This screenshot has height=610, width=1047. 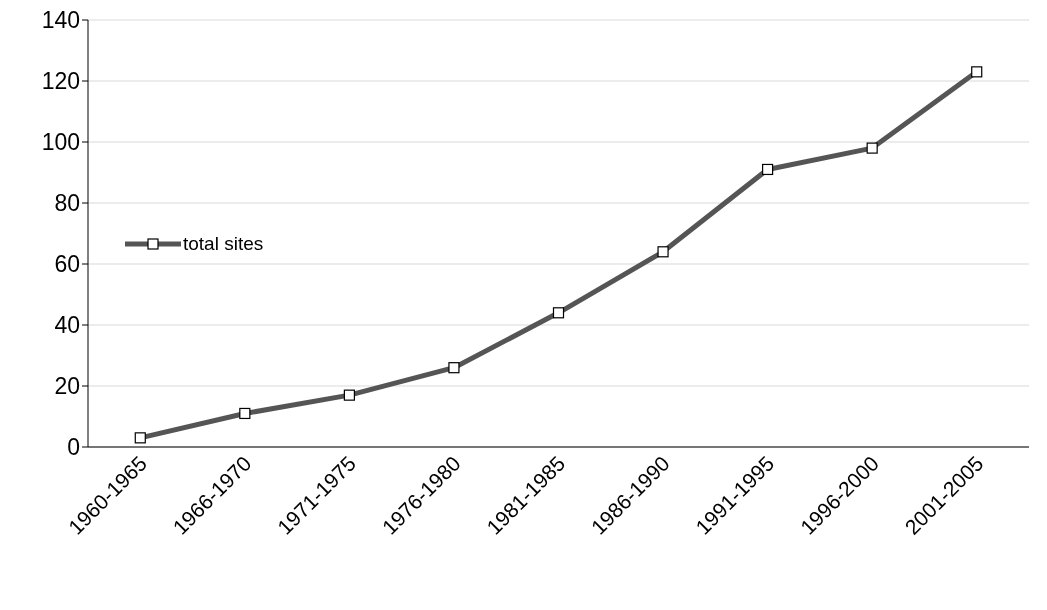 What do you see at coordinates (67, 325) in the screenshot?
I see `y-tick-label: 40` at bounding box center [67, 325].